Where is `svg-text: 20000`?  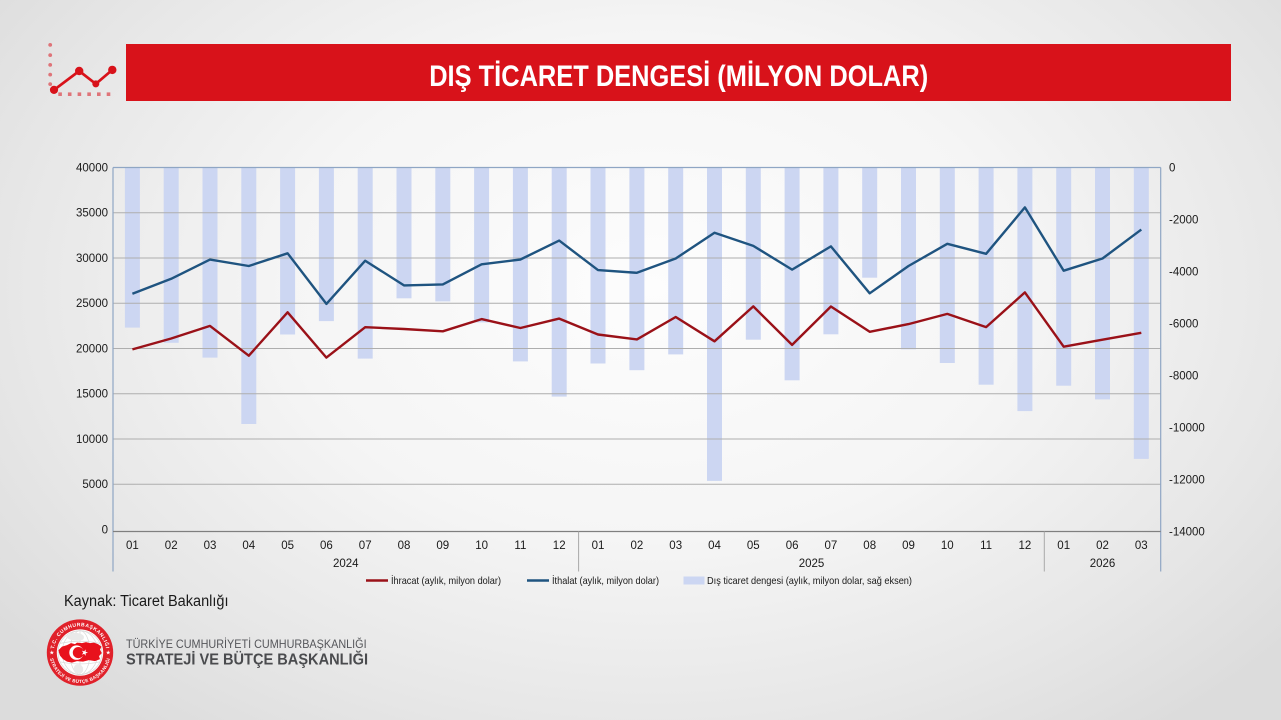
svg-text: 20000 is located at coordinates (92, 349).